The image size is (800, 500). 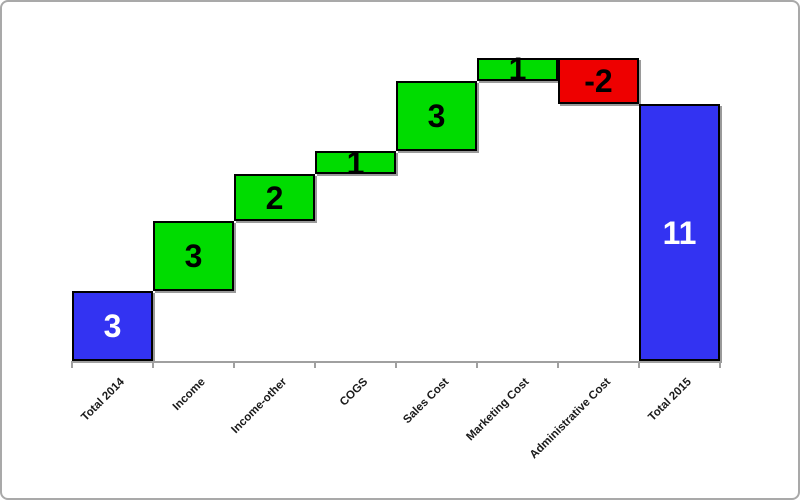 I want to click on waterfall-bar-income-other: 2, so click(x=274, y=197).